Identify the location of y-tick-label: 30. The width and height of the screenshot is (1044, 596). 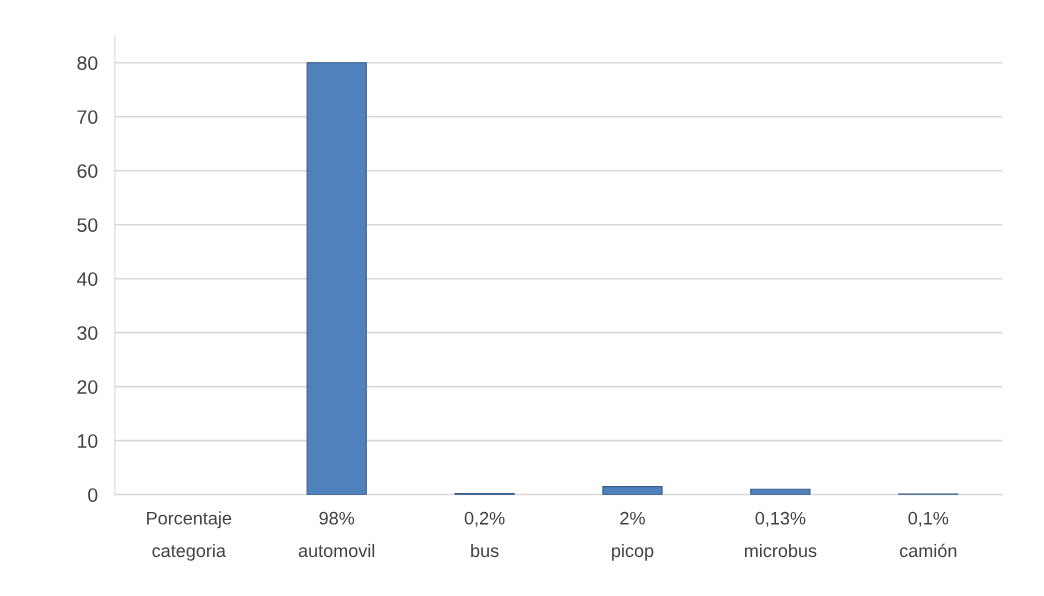
(87, 333).